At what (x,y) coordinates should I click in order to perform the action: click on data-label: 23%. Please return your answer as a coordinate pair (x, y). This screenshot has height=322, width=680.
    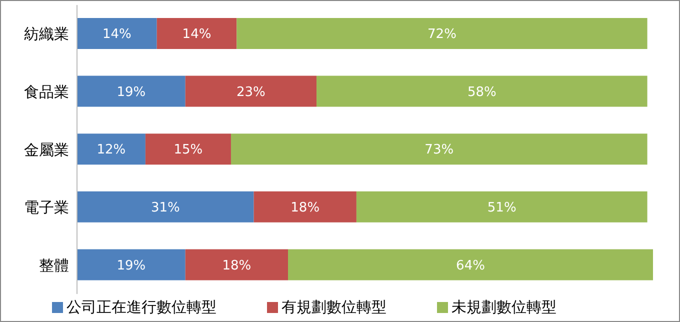
    Looking at the image, I should click on (251, 92).